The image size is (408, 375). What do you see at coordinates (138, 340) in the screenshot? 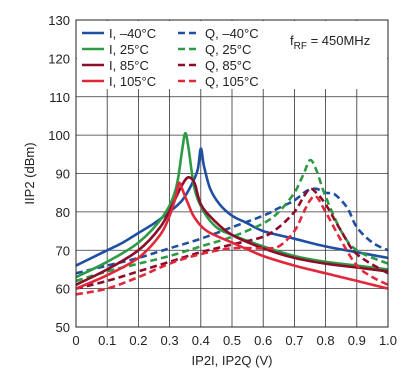
I see `x-tick-label: 0.2` at bounding box center [138, 340].